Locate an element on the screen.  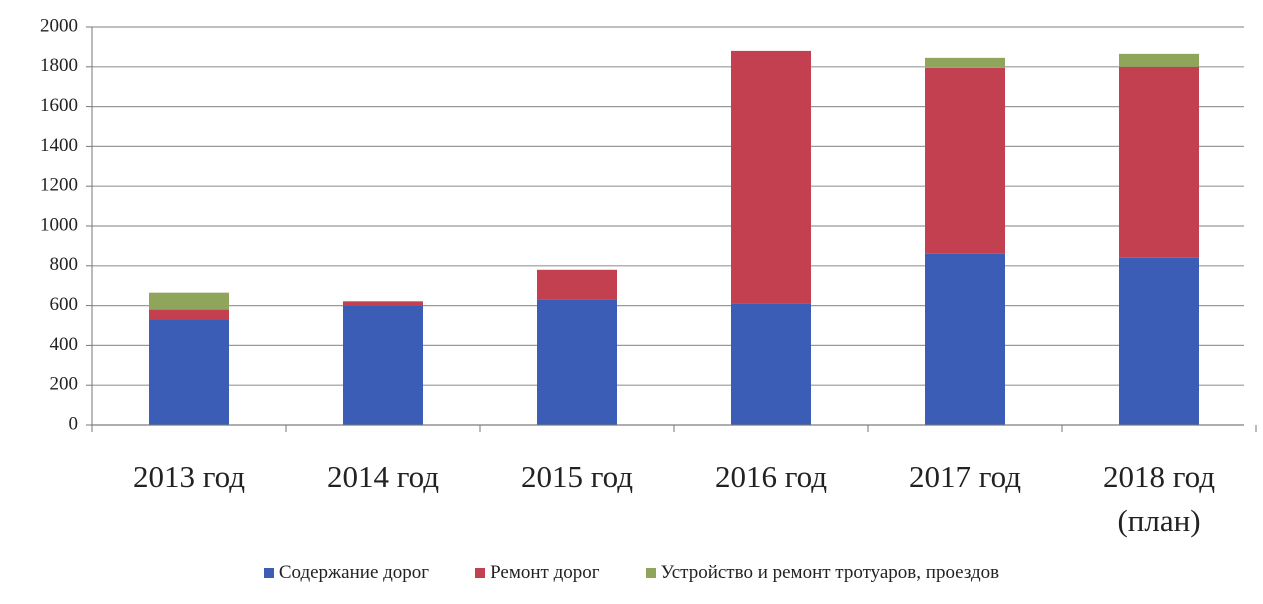
y-tick-label: 2000 is located at coordinates (59, 25).